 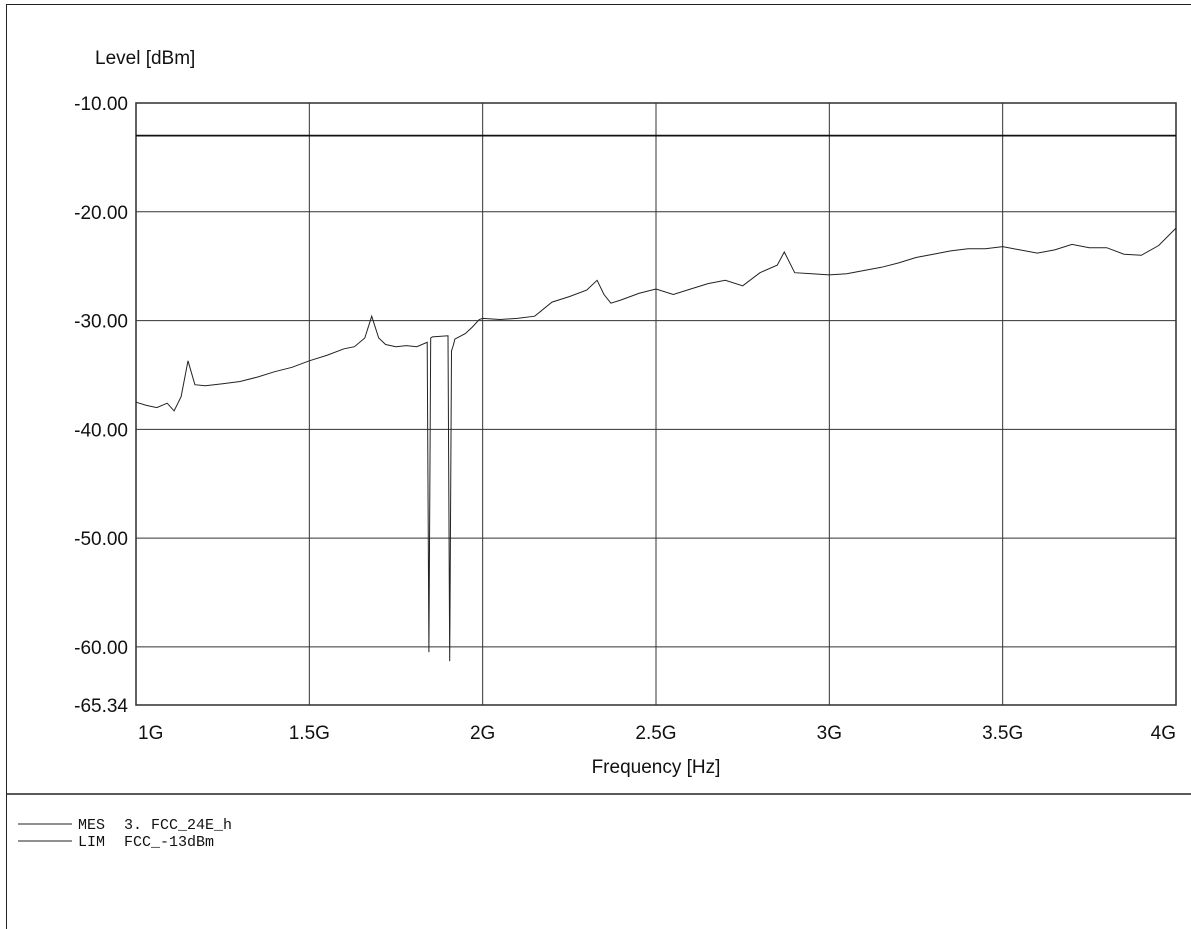 I want to click on x-tick-label: 3G, so click(x=829, y=733).